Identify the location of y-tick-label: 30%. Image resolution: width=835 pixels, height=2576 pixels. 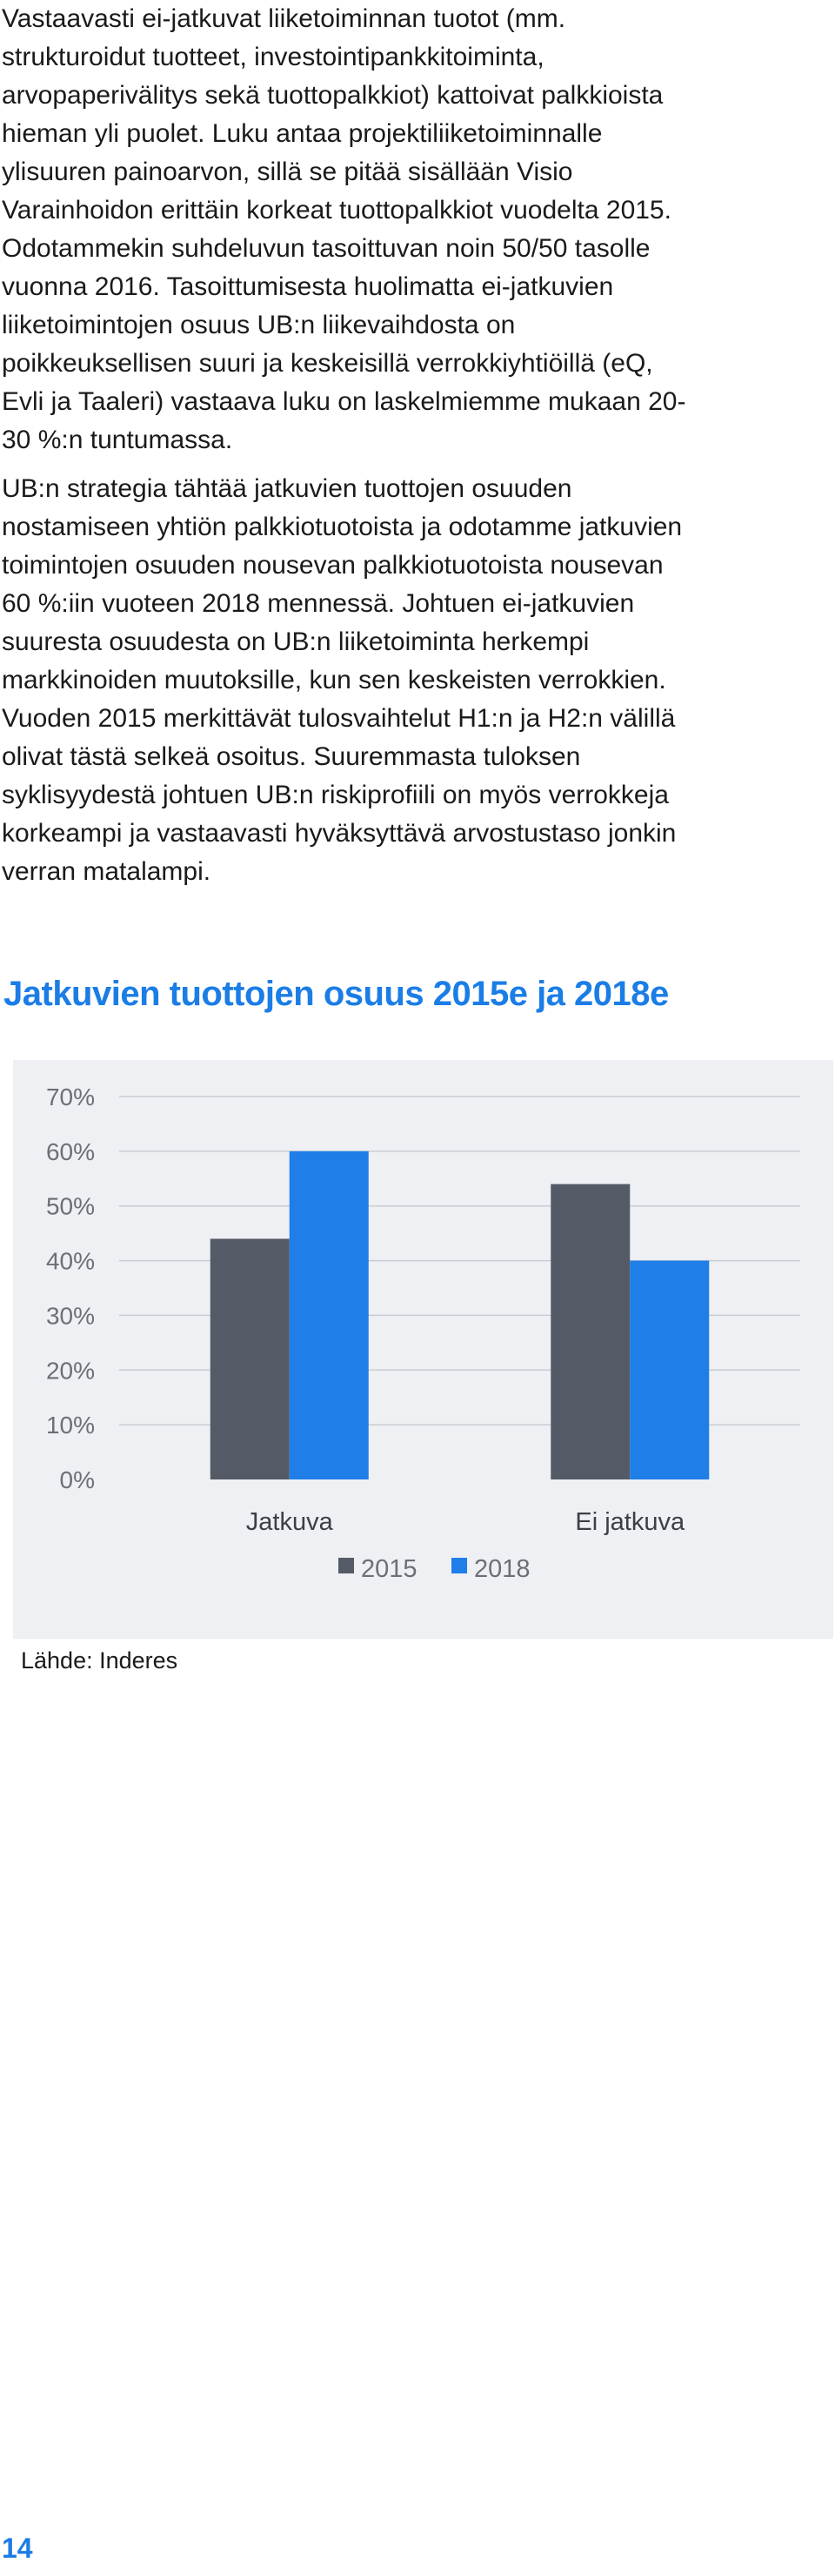
(70, 1315).